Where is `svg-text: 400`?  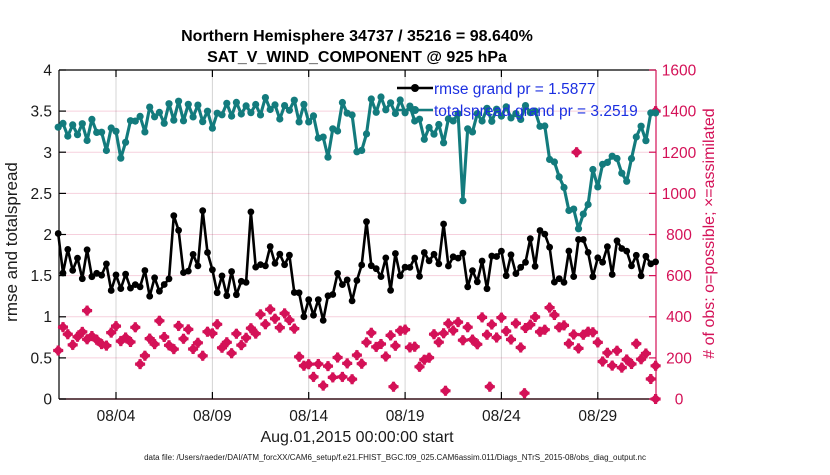 svg-text: 400 is located at coordinates (679, 317).